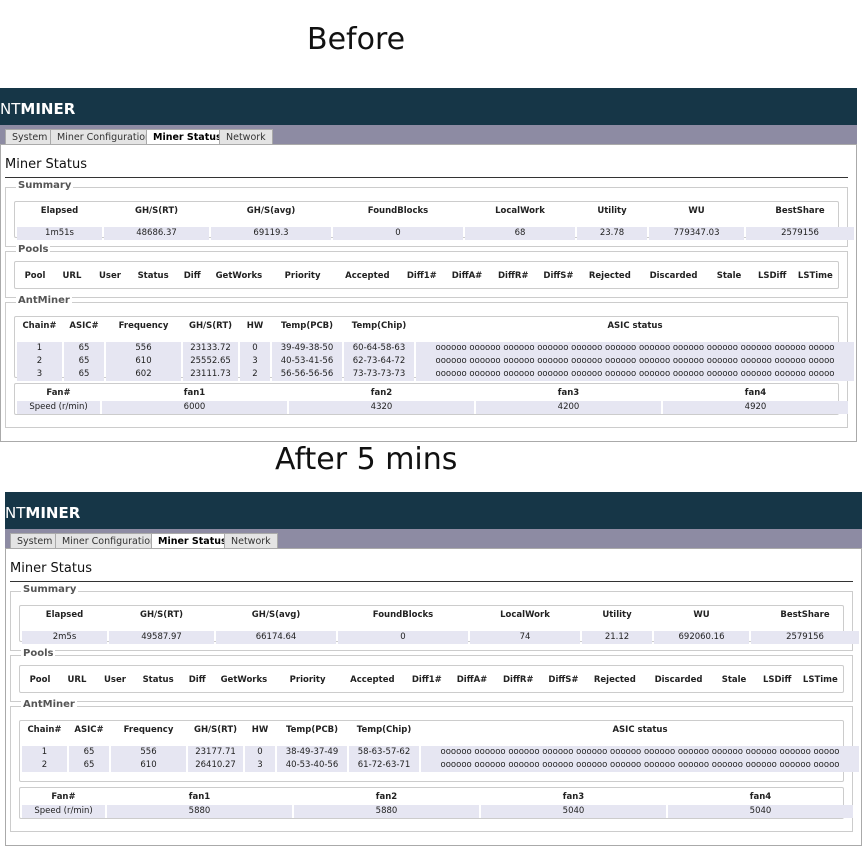 This screenshot has width=864, height=846. I want to click on fan-cell: 4200, so click(568, 407).